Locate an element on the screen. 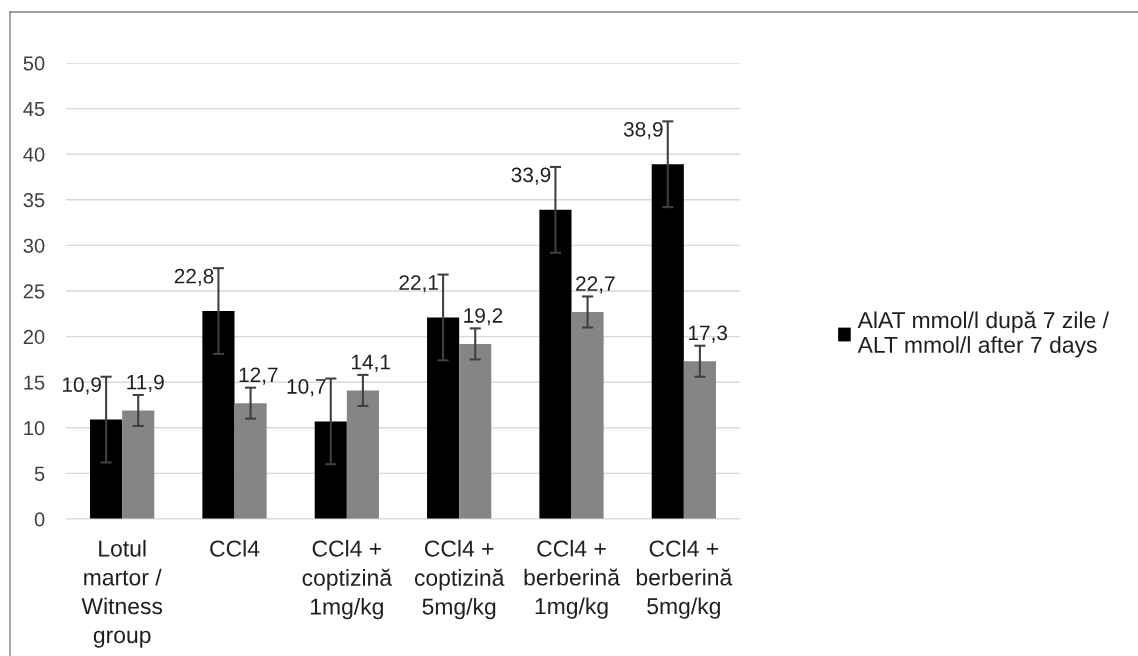 Image resolution: width=1138 pixels, height=656 pixels. data-label: 38,9 is located at coordinates (643, 130).